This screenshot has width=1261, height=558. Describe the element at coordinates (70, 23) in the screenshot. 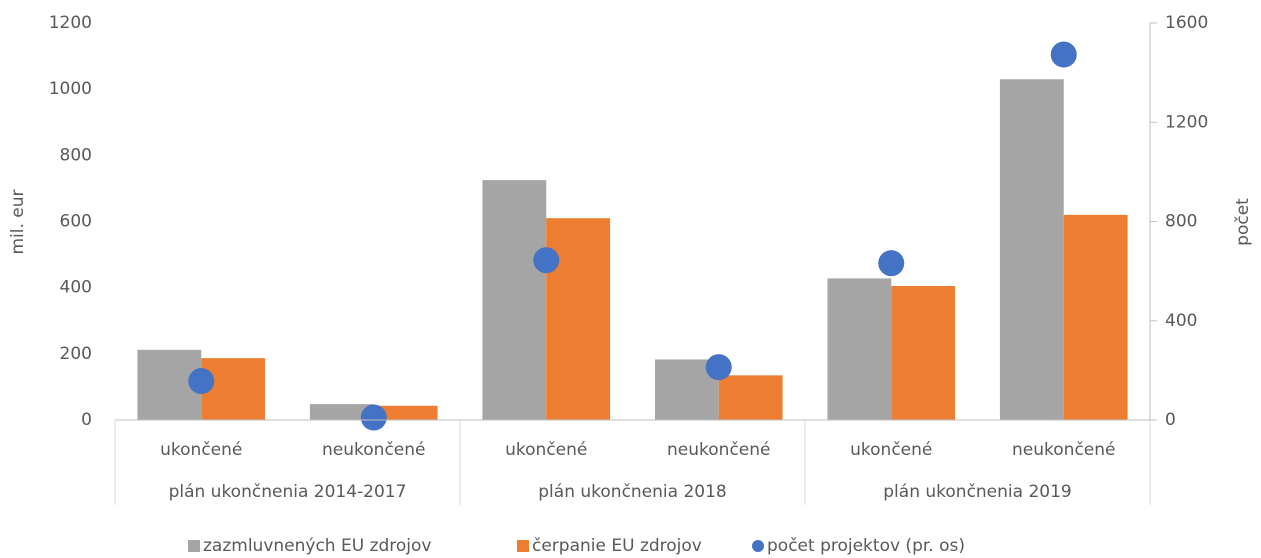

I see `y-tick-label: 1200` at that location.